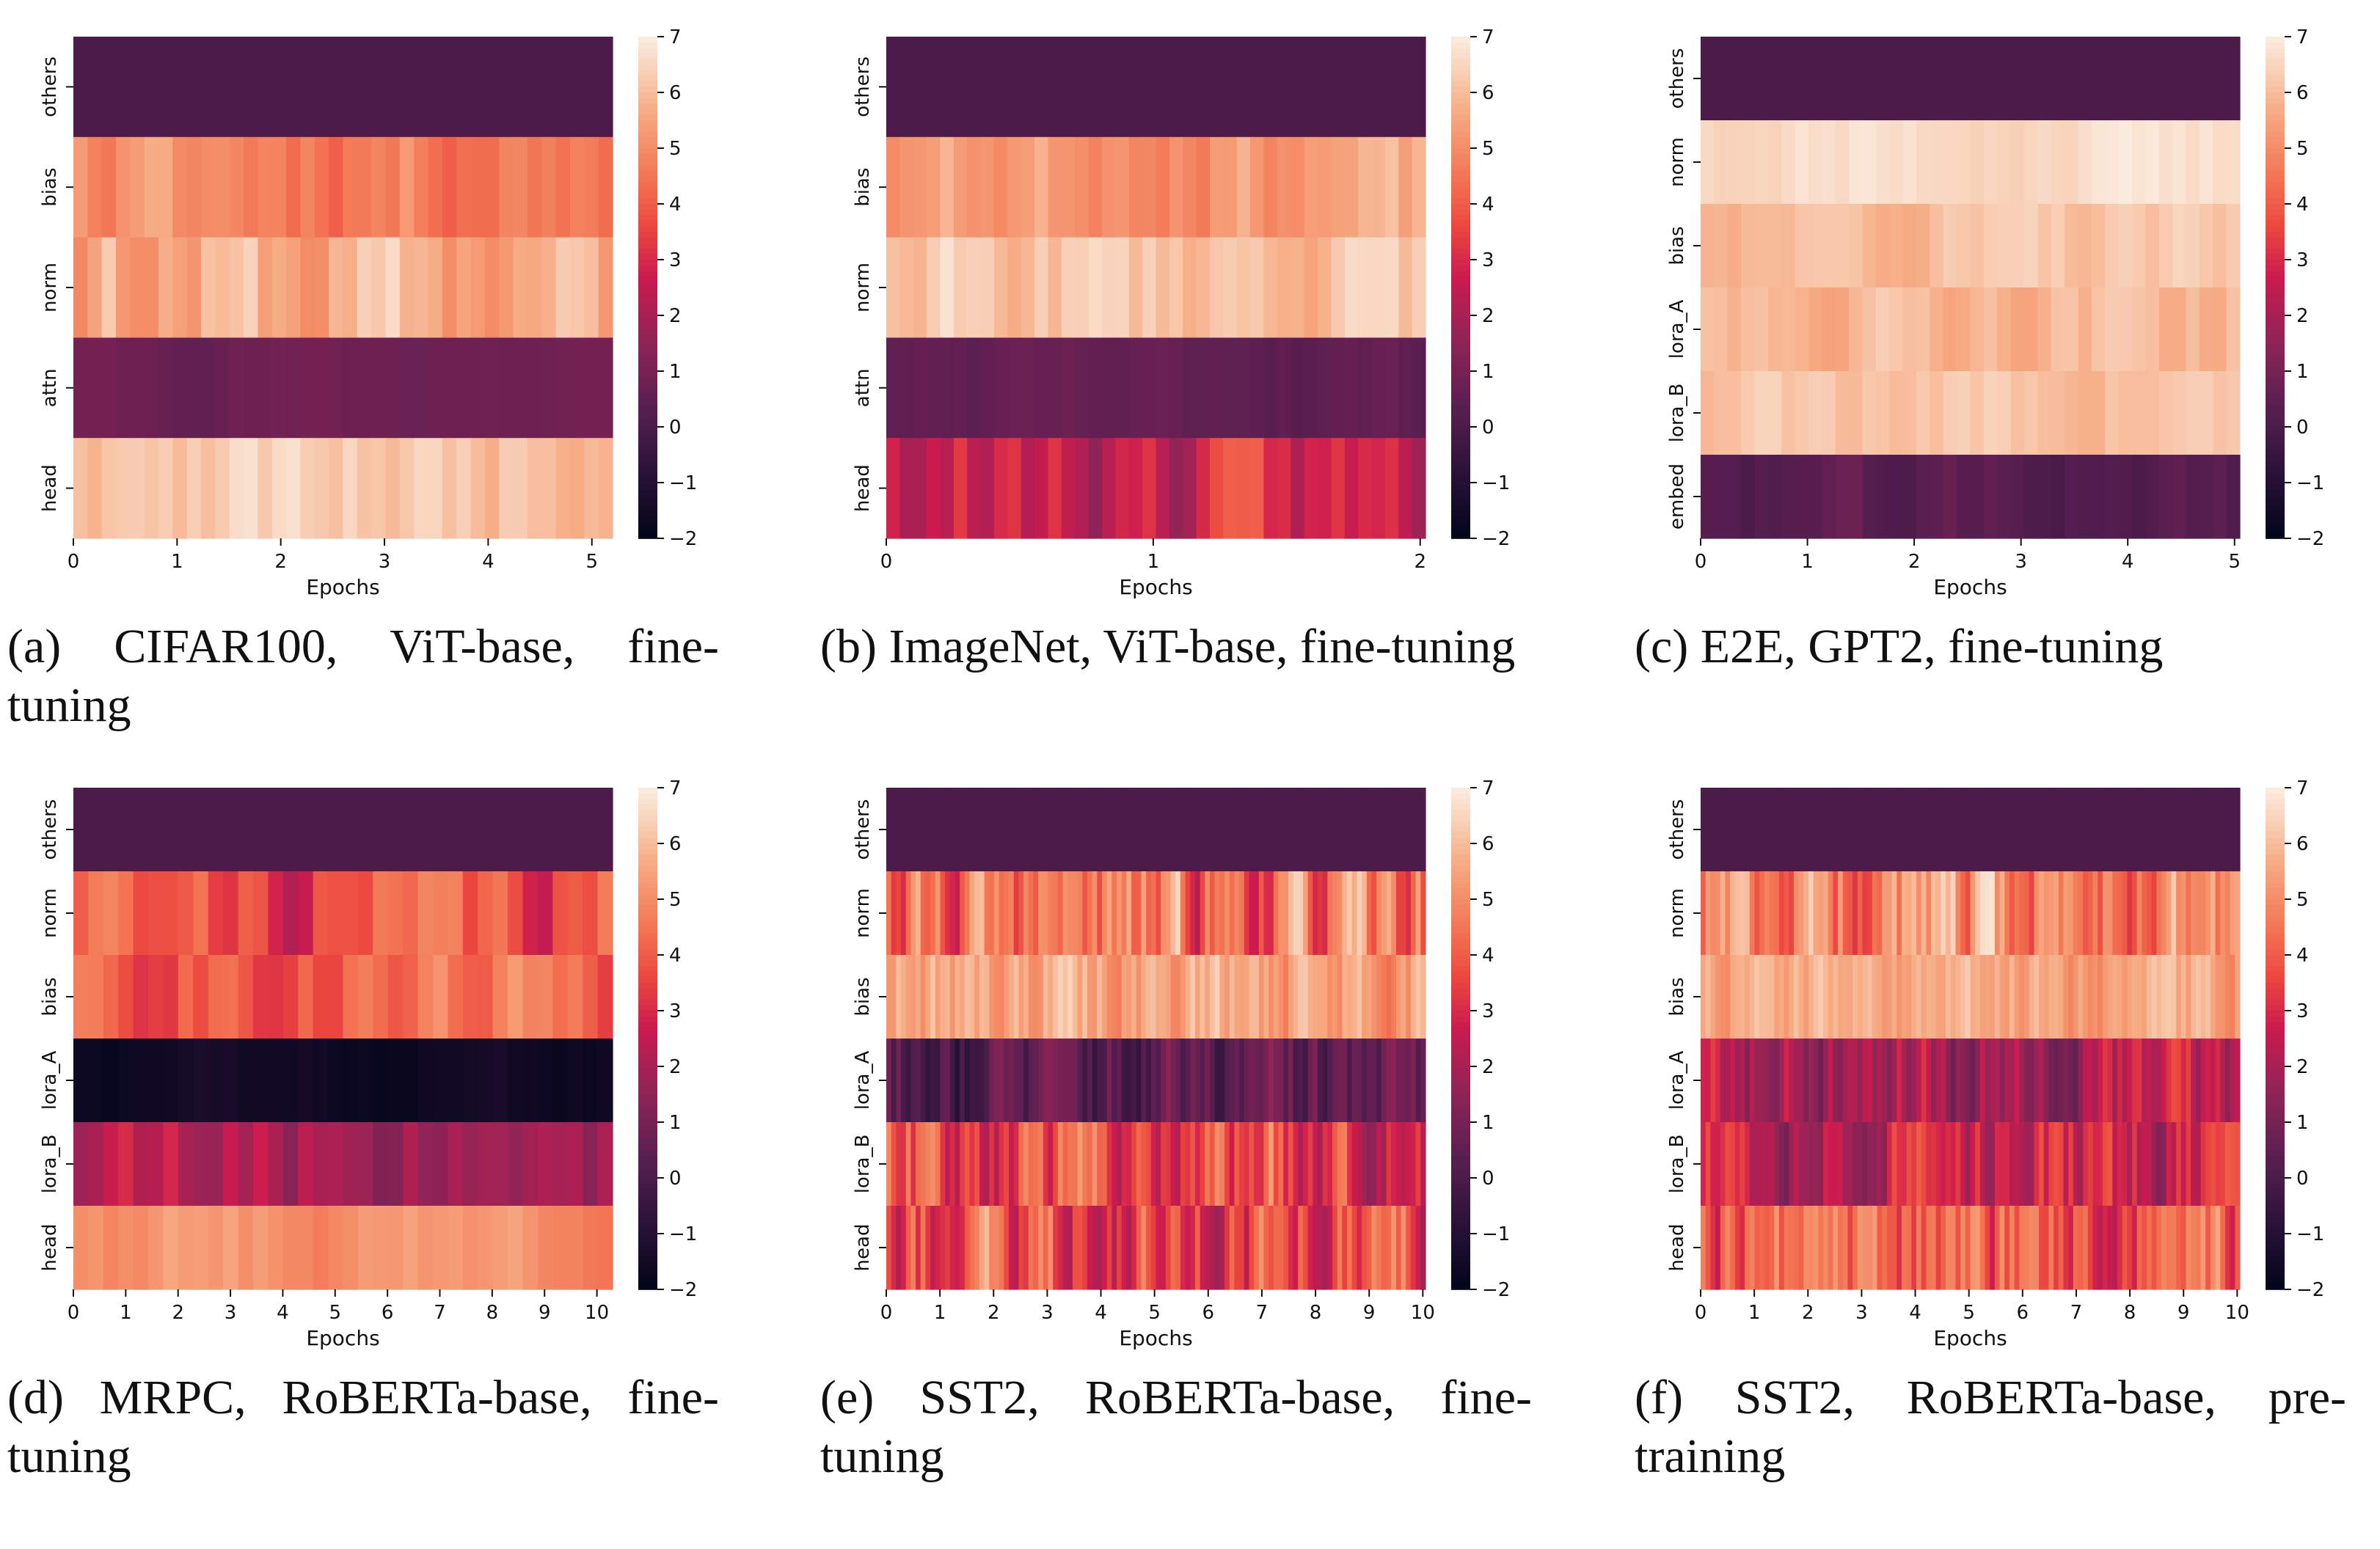 This screenshot has width=2380, height=1549. What do you see at coordinates (1915, 1313) in the screenshot?
I see `x-tick-label: 4` at bounding box center [1915, 1313].